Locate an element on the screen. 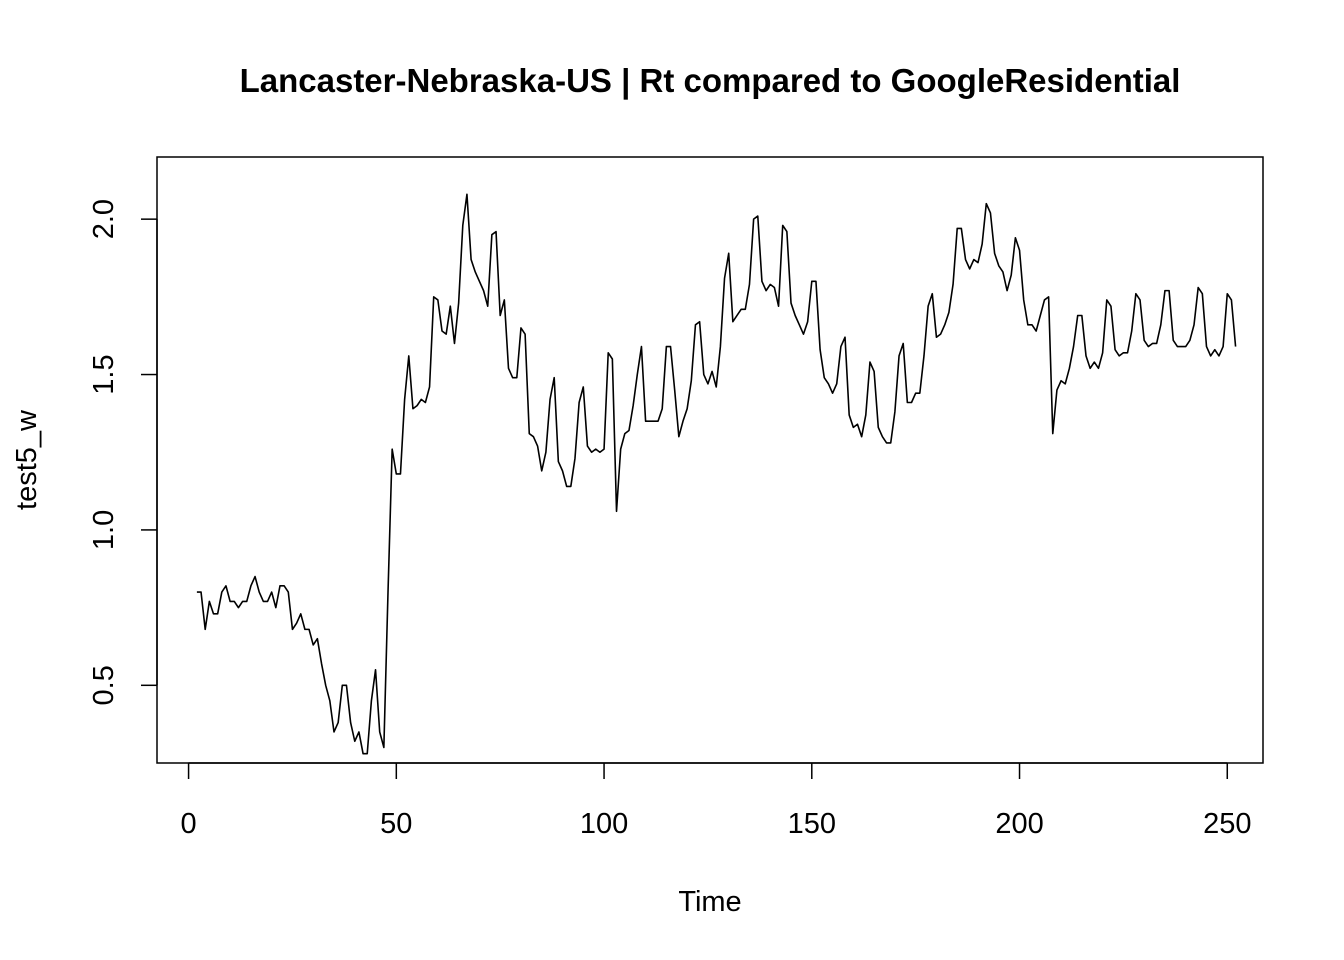 This screenshot has height=960, width=1344. y-tick-label: 0.5 is located at coordinates (104, 685).